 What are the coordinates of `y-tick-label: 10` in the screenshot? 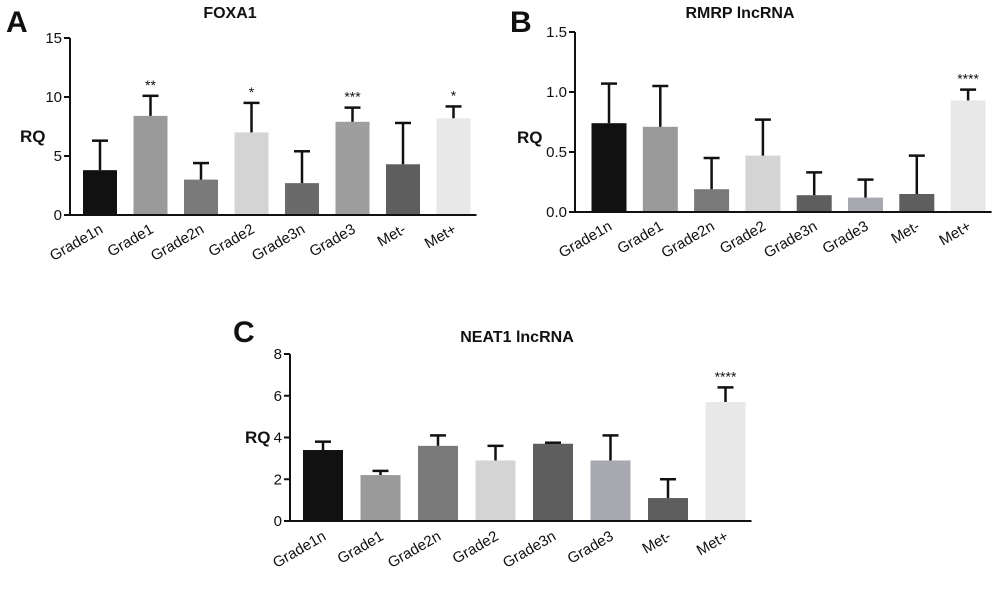 It's located at (53, 97).